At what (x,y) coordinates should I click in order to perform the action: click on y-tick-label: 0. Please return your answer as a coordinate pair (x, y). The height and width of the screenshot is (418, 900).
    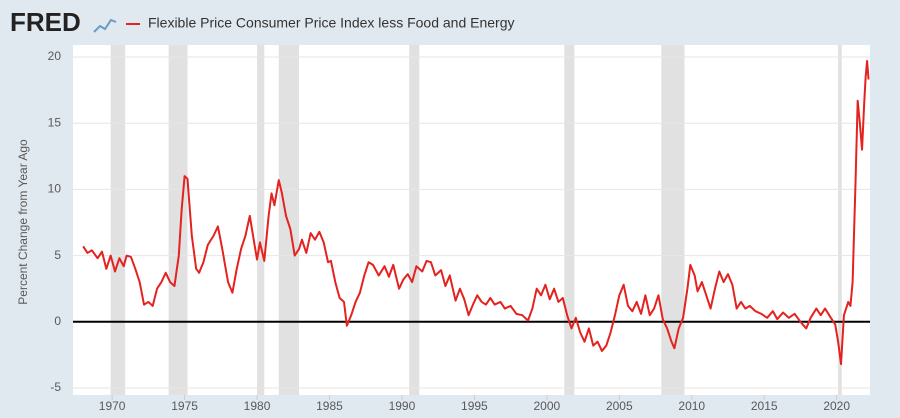
    Looking at the image, I should click on (57, 321).